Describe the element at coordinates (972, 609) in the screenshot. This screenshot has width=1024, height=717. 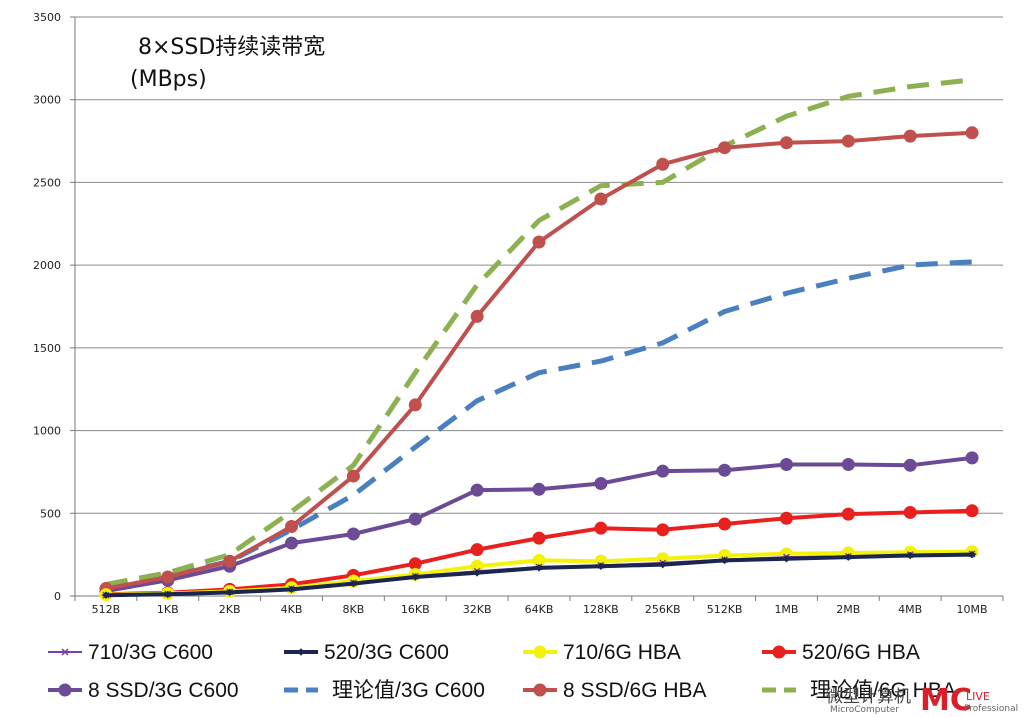
I see `x-tick-label: 10MB` at that location.